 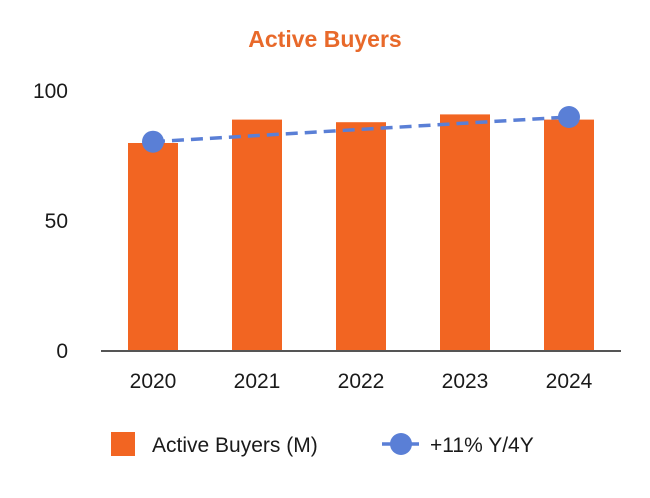 I want to click on y-tick-label: 50, so click(x=56, y=221).